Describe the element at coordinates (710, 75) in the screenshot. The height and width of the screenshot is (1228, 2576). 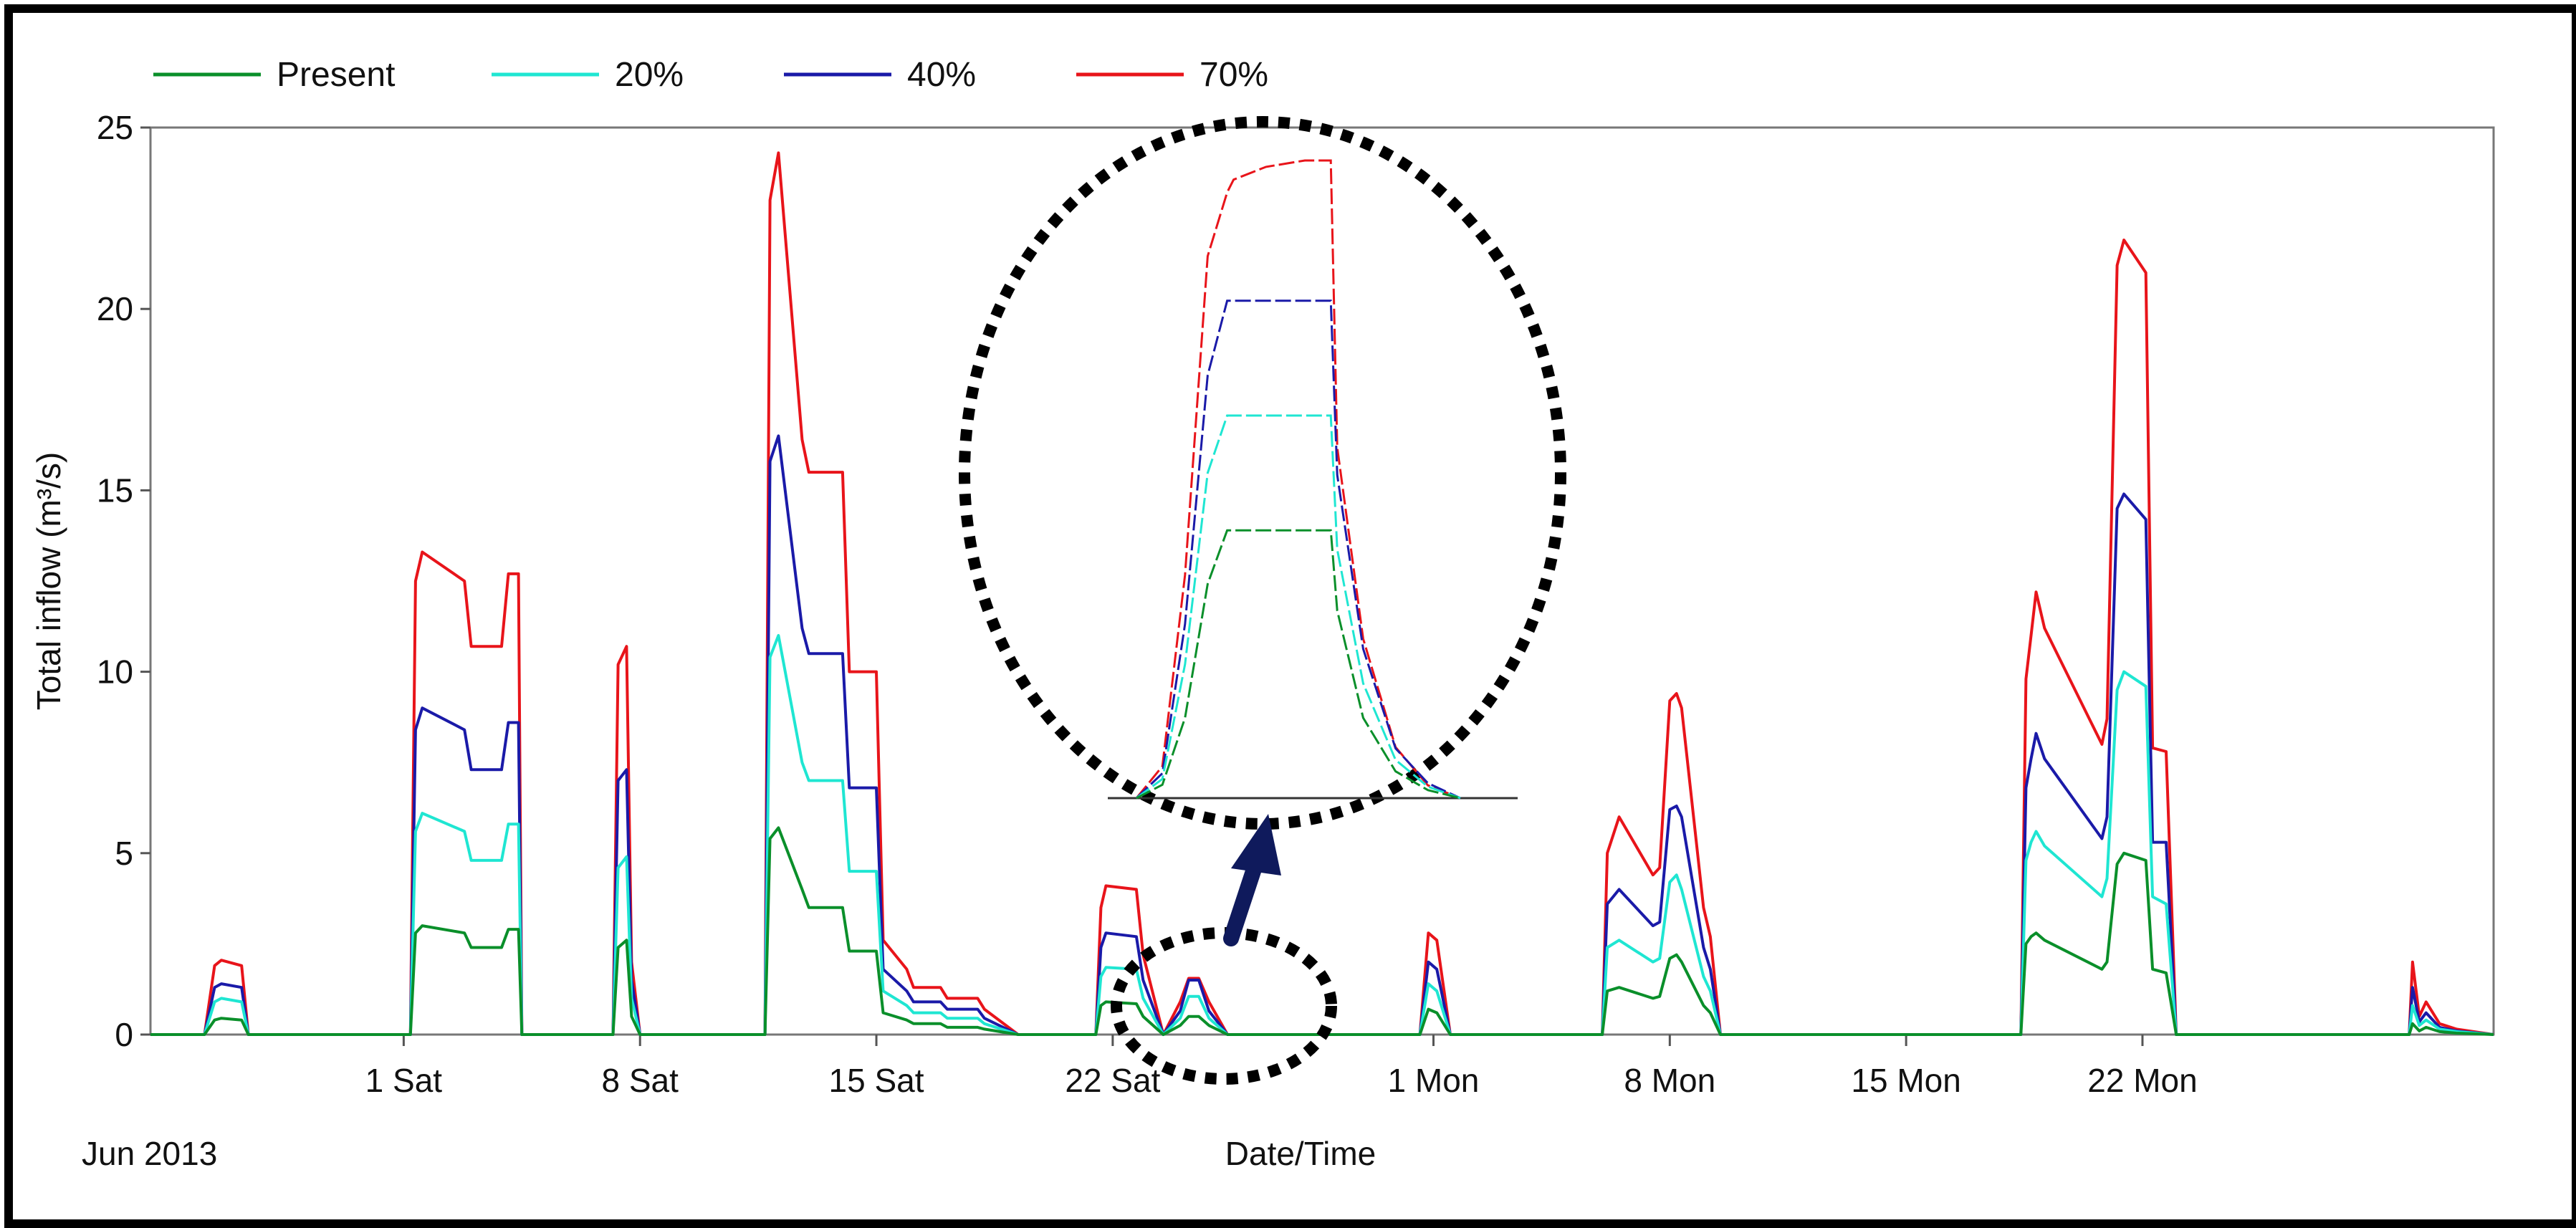
I see `legend: Present 20% 40% 70%` at that location.